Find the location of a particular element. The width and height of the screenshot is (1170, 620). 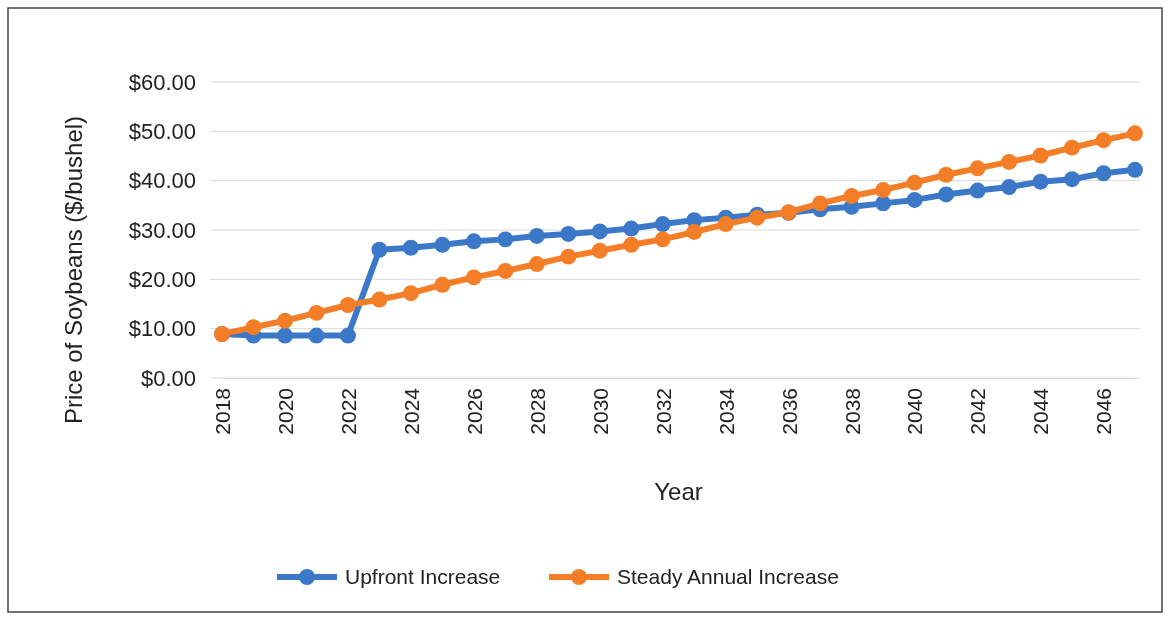

y-tick-label: $0.00 is located at coordinates (168, 378).